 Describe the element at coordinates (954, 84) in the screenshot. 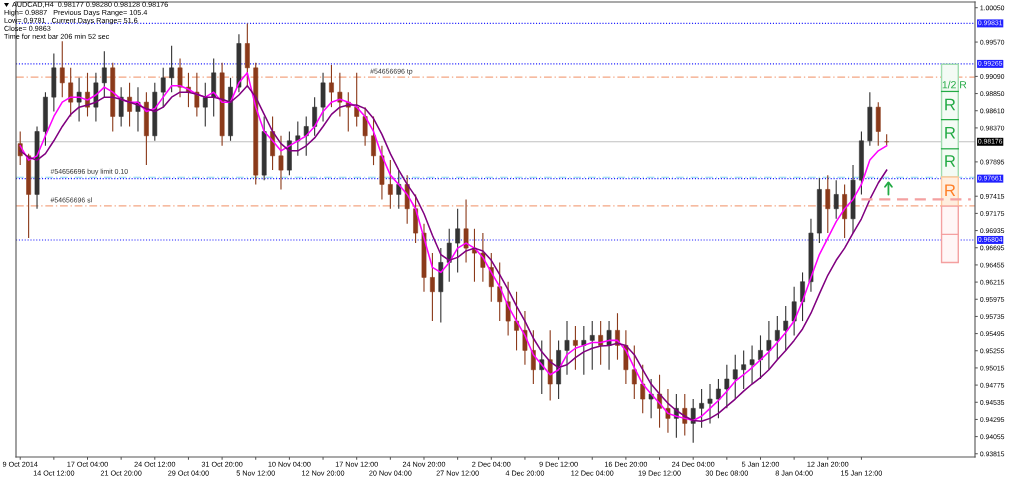

I see `annotation: 1/2 R` at that location.